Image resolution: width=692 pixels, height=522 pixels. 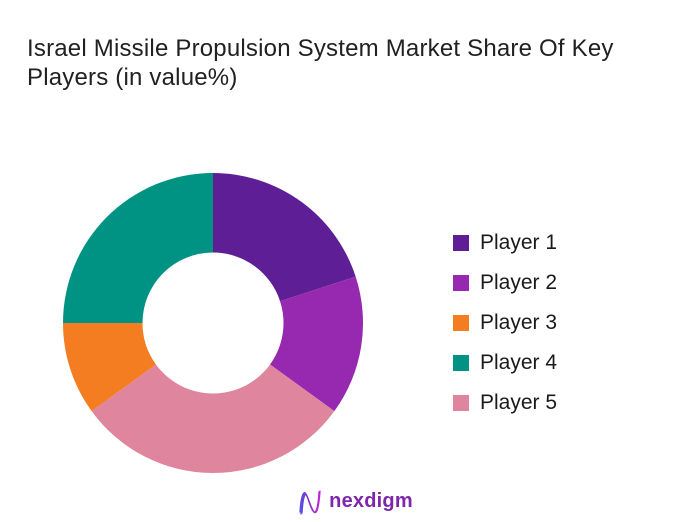 I want to click on legend-label-player-3: Player 3, so click(x=519, y=322).